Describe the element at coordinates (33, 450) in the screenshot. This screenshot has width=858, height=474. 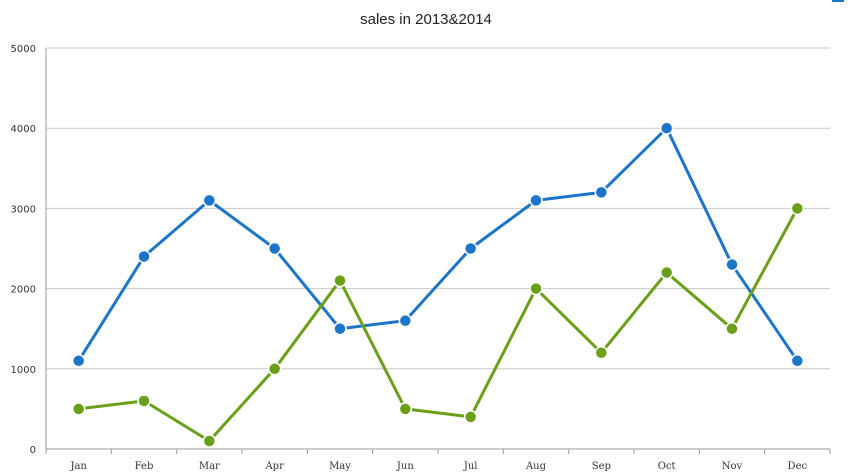
I see `y-tick-label: 0` at that location.